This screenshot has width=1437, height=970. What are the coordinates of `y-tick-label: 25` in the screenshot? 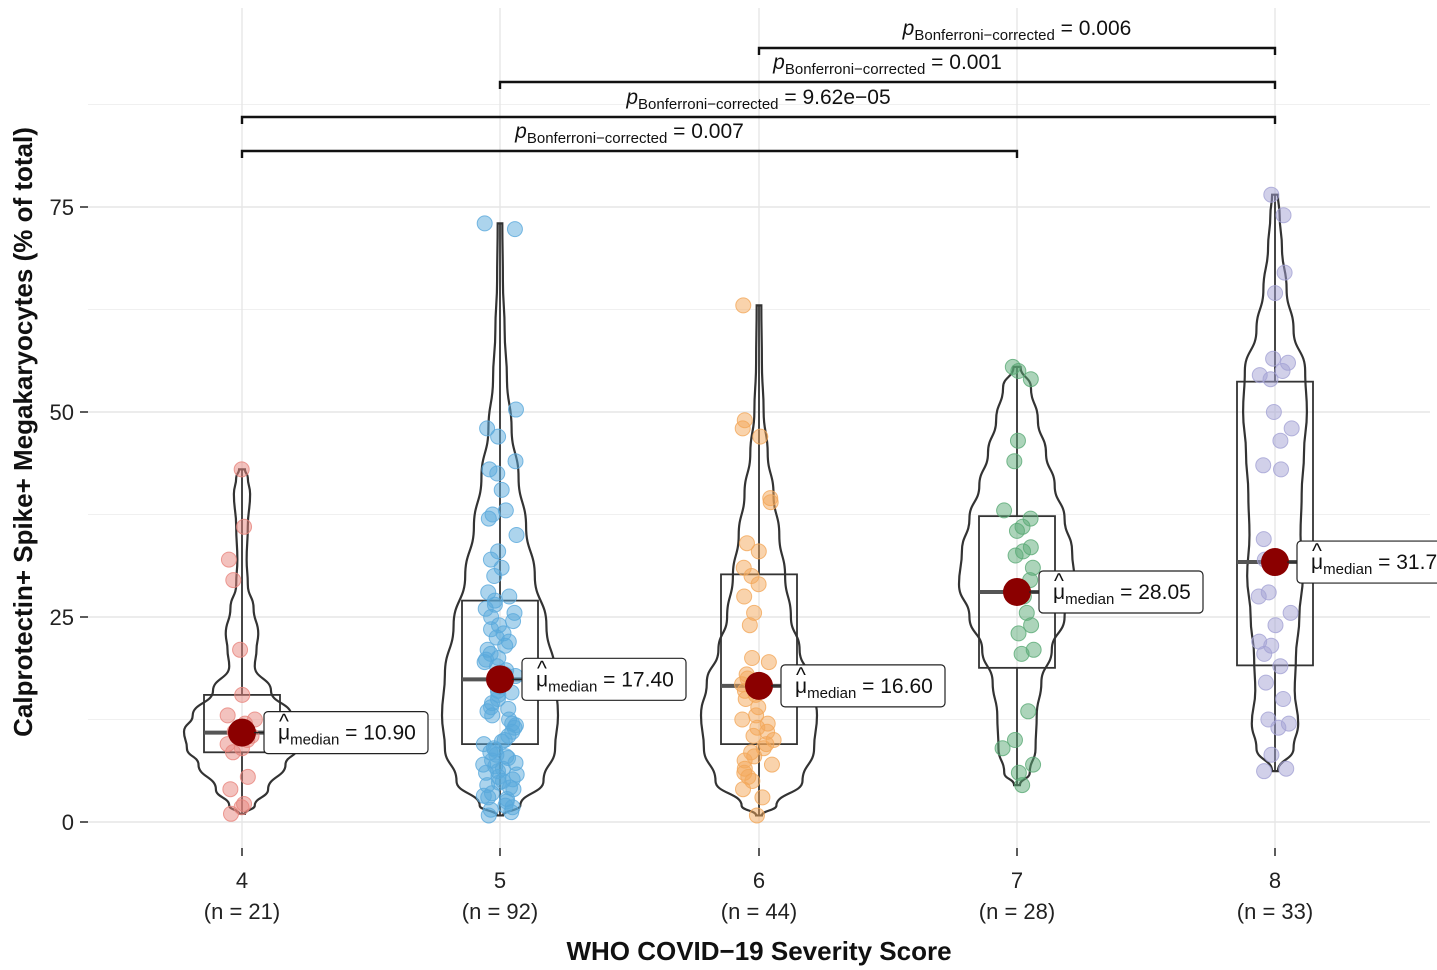 It's located at (62, 617).